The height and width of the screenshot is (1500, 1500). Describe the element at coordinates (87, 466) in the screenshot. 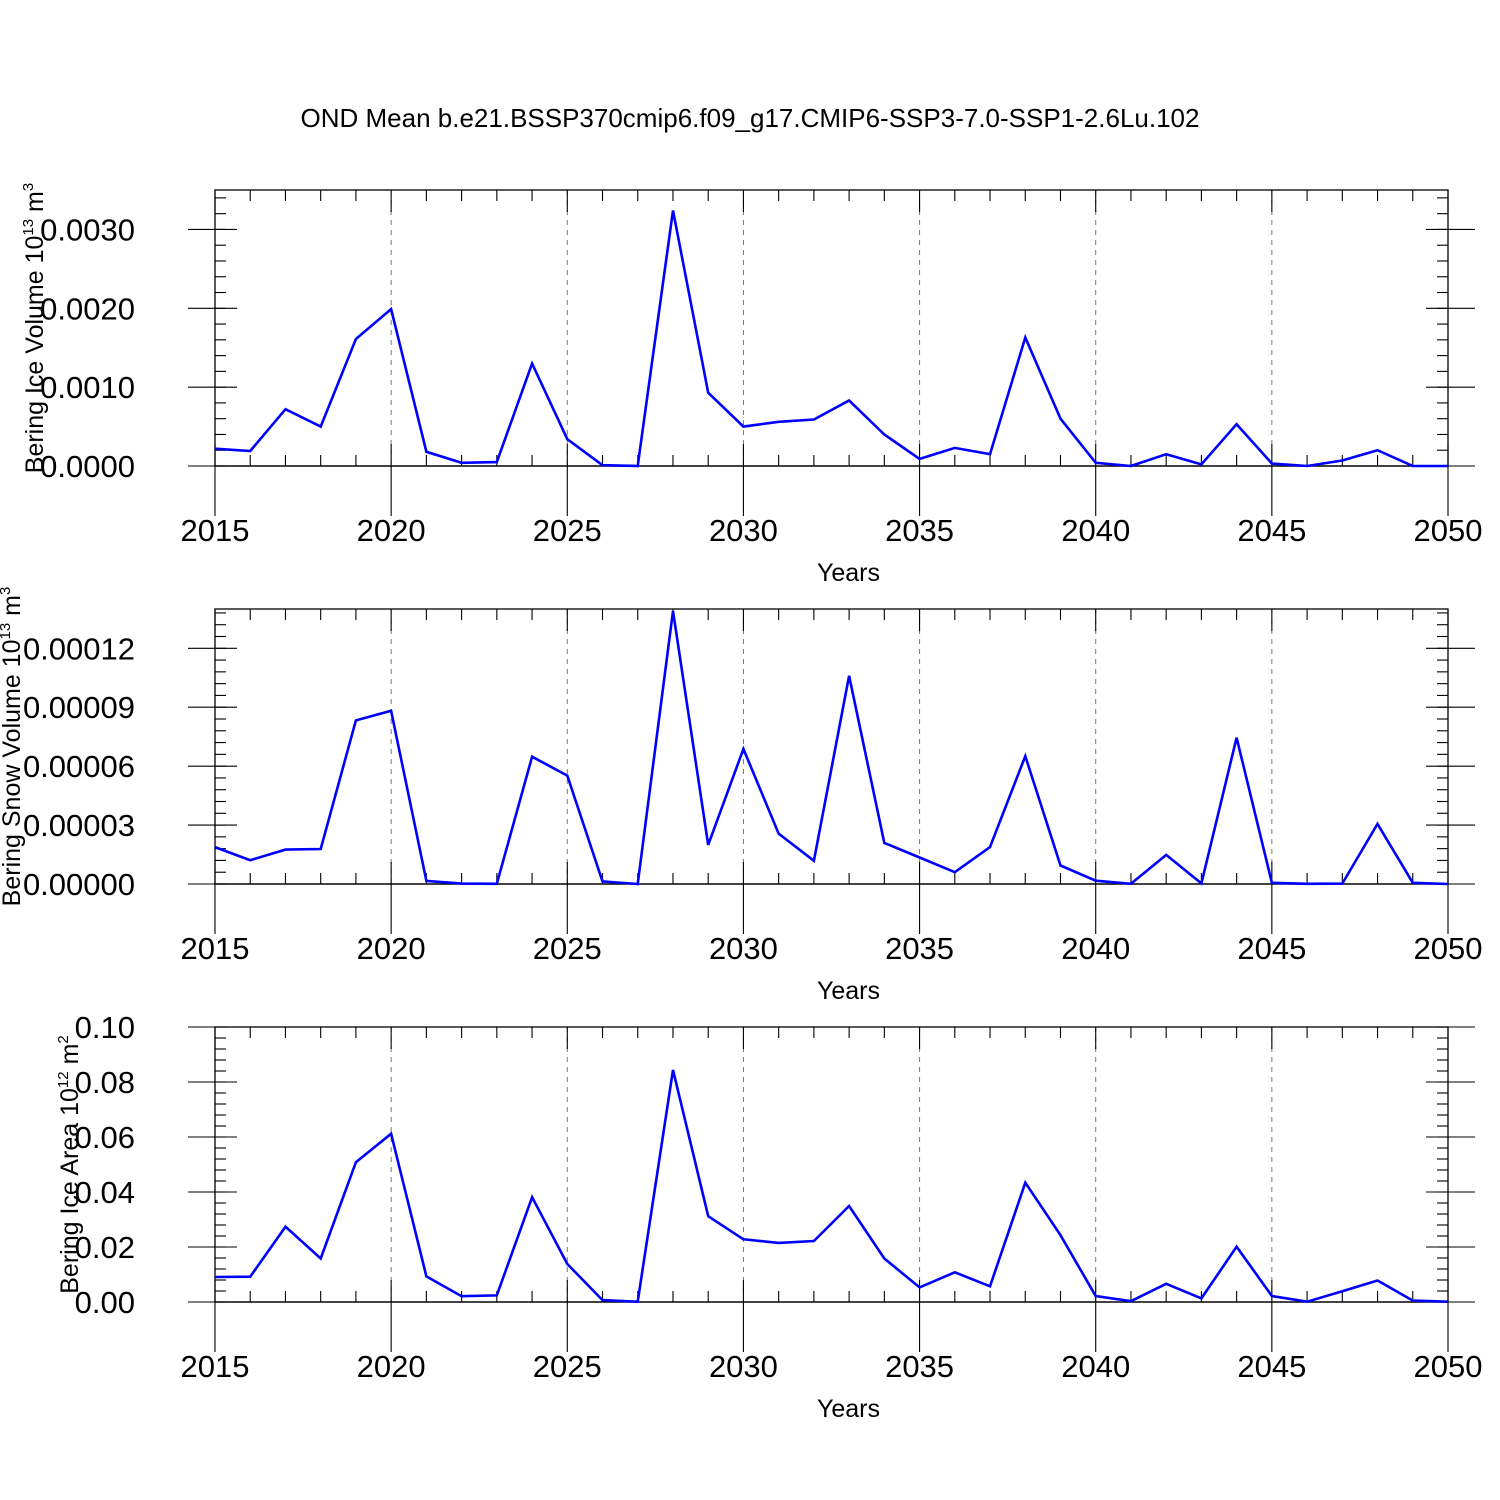

I see `y-tick-label: 0.0000` at that location.